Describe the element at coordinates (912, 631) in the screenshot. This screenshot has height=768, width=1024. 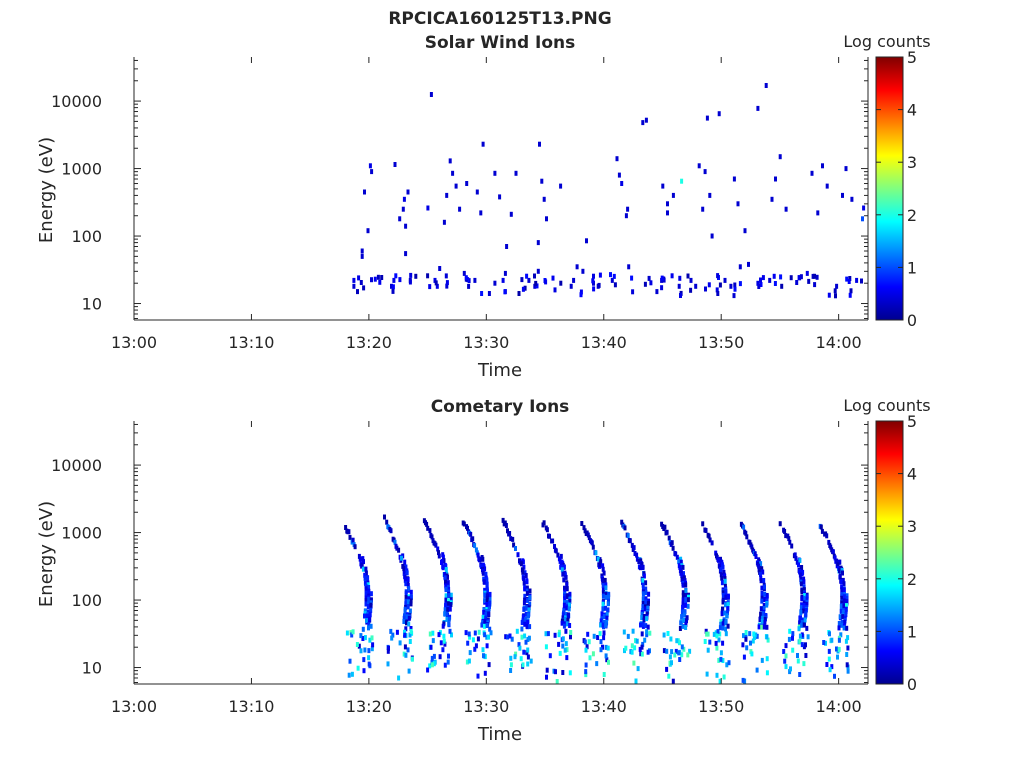
I see `colorbar-tick-label: 1` at that location.